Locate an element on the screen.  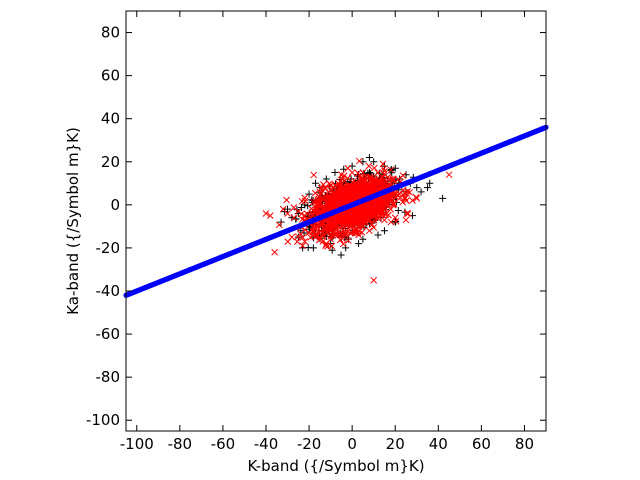
x-tick-label: -60 is located at coordinates (223, 444).